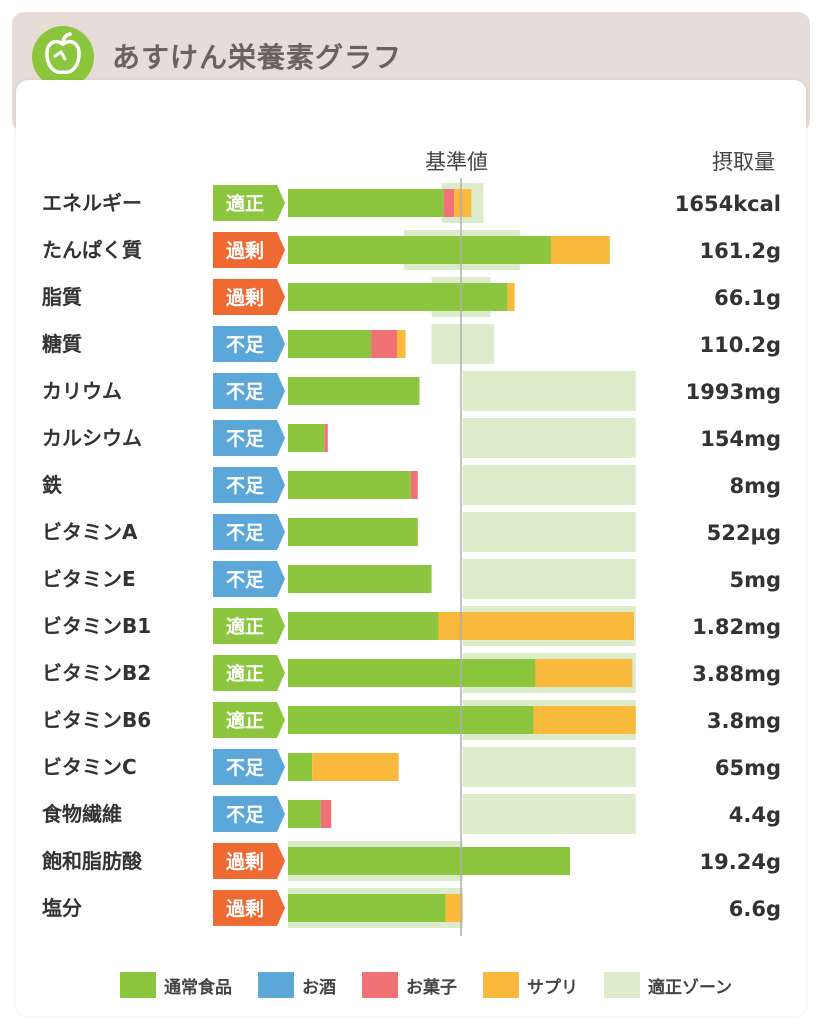  I want to click on nutrient-name: ビタミンB6, so click(96, 720).